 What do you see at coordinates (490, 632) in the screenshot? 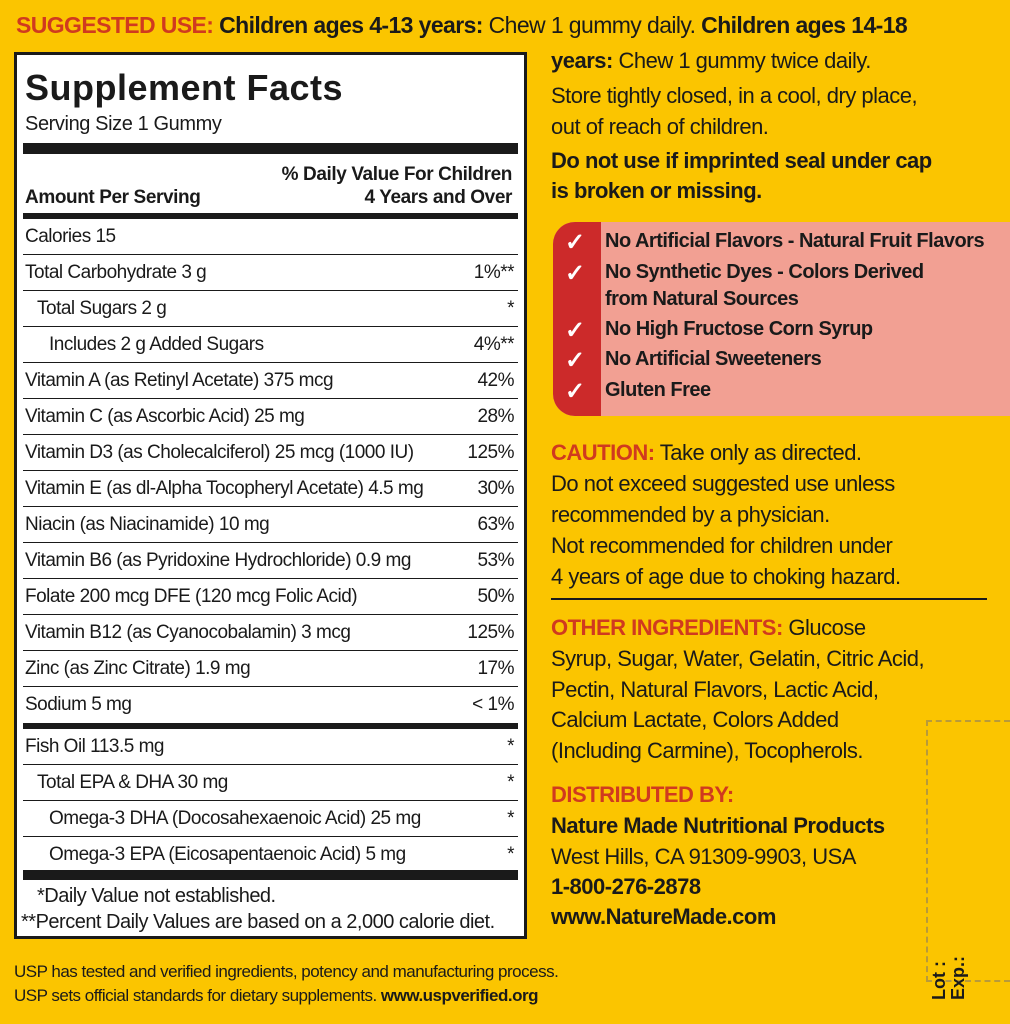
I see `daily-value: 125%` at bounding box center [490, 632].